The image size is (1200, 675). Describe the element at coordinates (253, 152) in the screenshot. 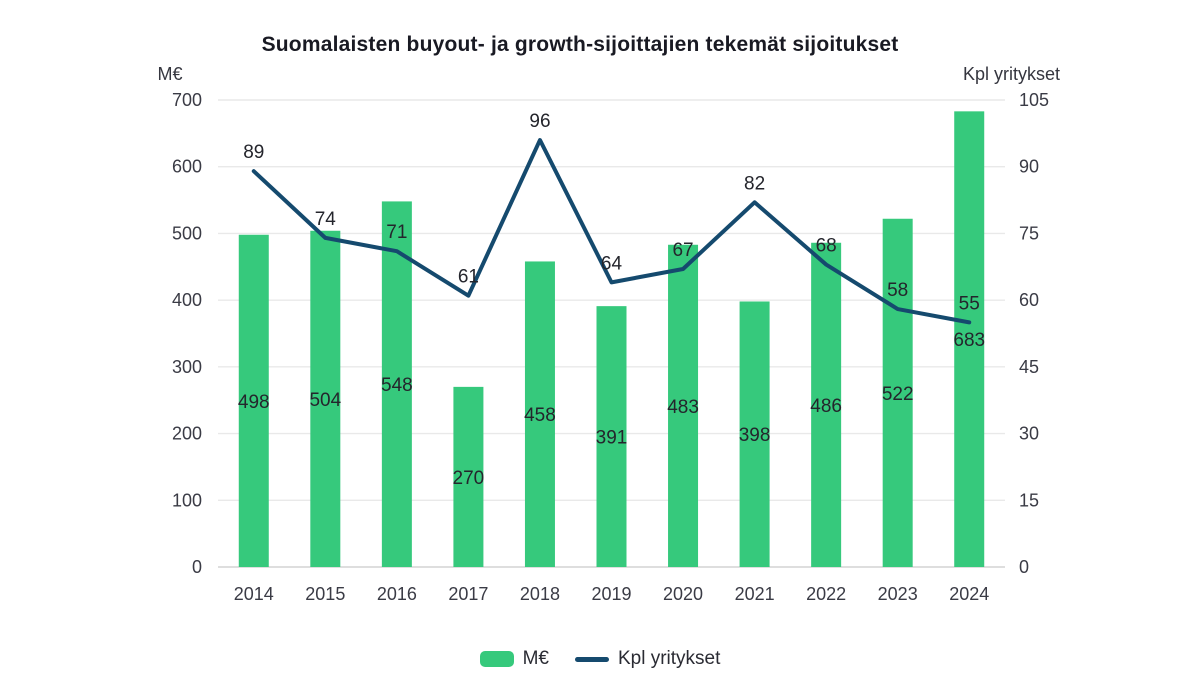

I see `line-value-label-2014: 89` at that location.